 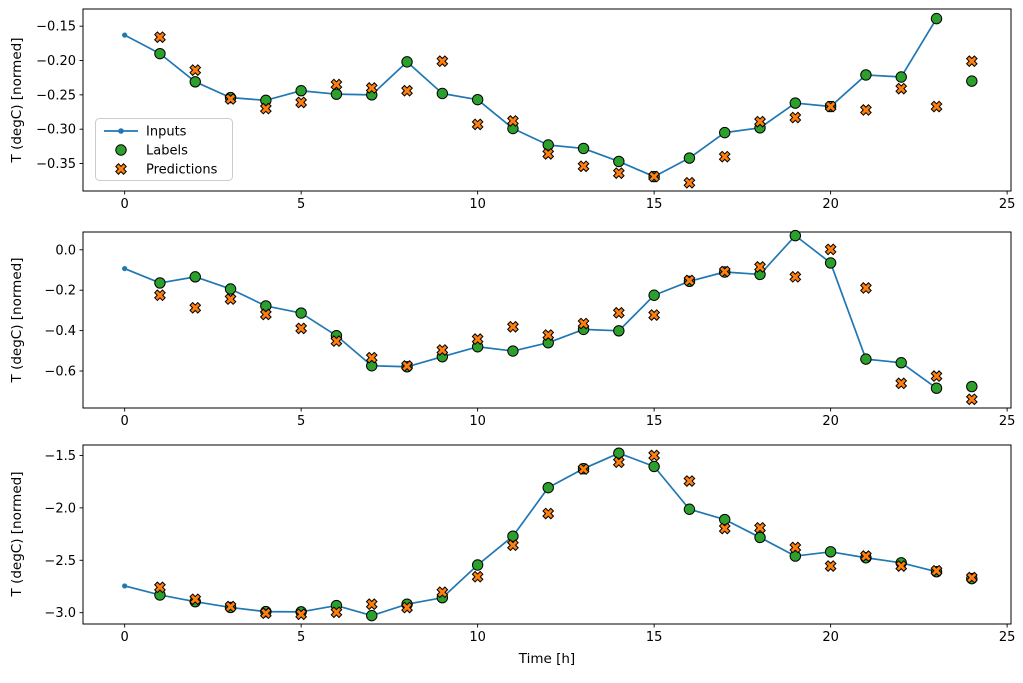 I want to click on legend-label-labels: Labels, so click(x=167, y=151).